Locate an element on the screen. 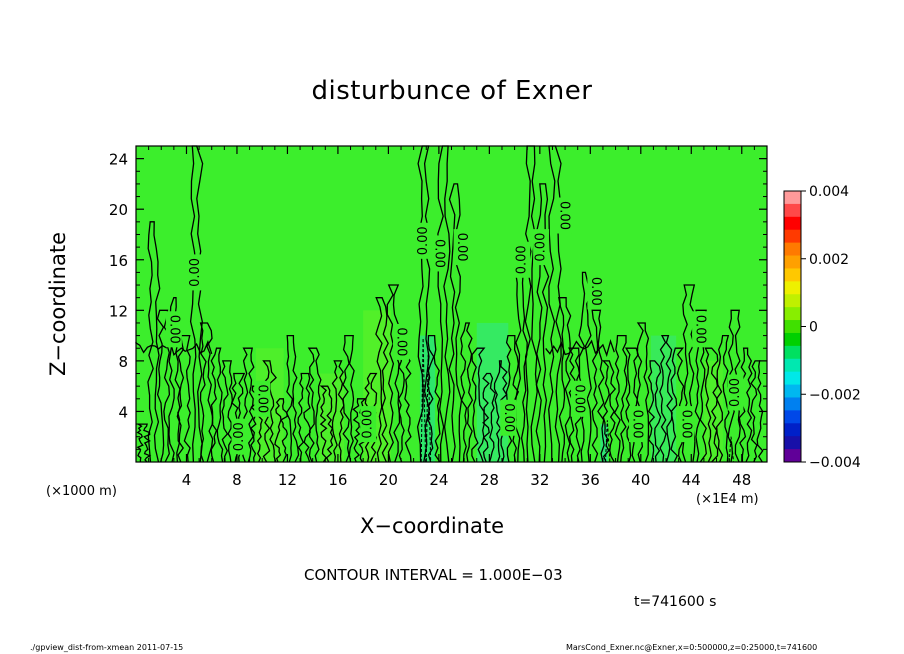 The image size is (904, 654). x-tick-label: 28 is located at coordinates (489, 480).